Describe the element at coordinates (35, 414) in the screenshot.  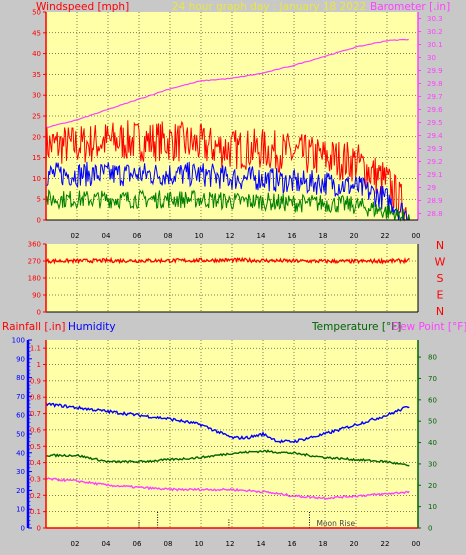
I see `rainfall-tick-label: 0.7` at that location.